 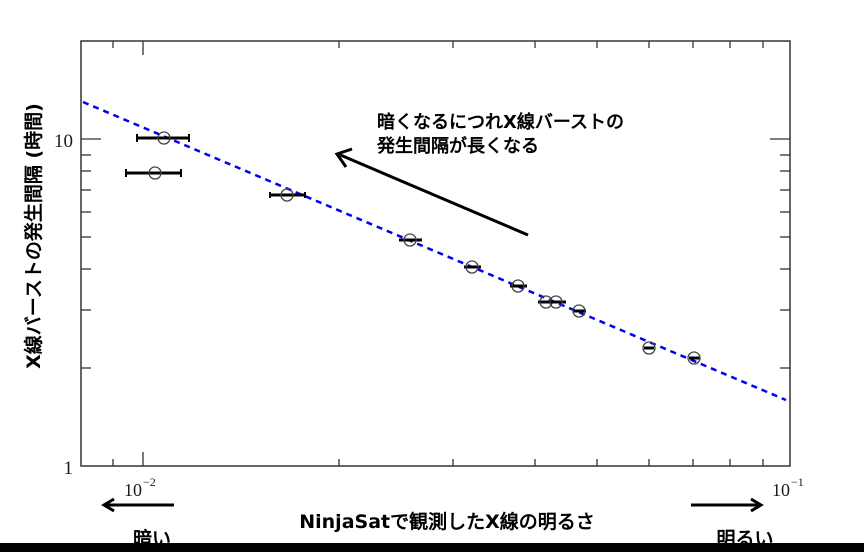 What do you see at coordinates (447, 521) in the screenshot?
I see `x-axis-label: NinjaSatで観測したX線の明るさ` at bounding box center [447, 521].